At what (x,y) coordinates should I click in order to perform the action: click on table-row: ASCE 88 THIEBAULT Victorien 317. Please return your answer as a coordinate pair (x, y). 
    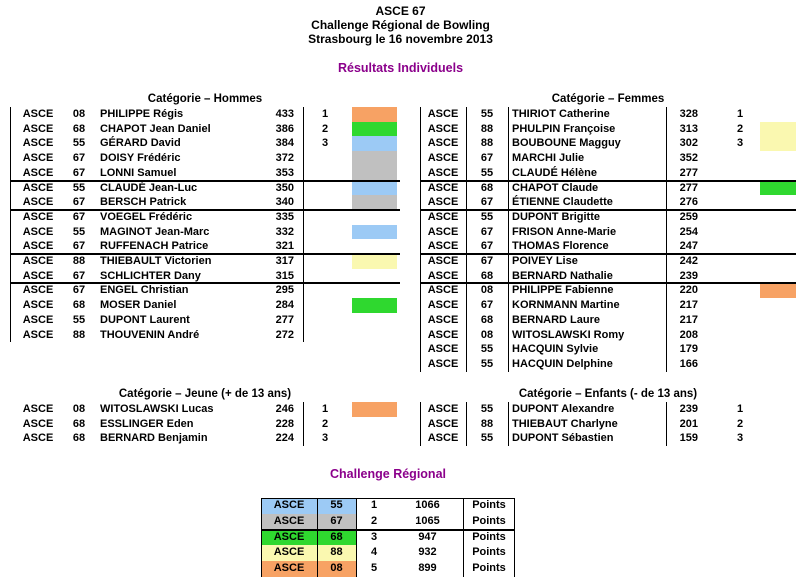
    Looking at the image, I should click on (205, 261).